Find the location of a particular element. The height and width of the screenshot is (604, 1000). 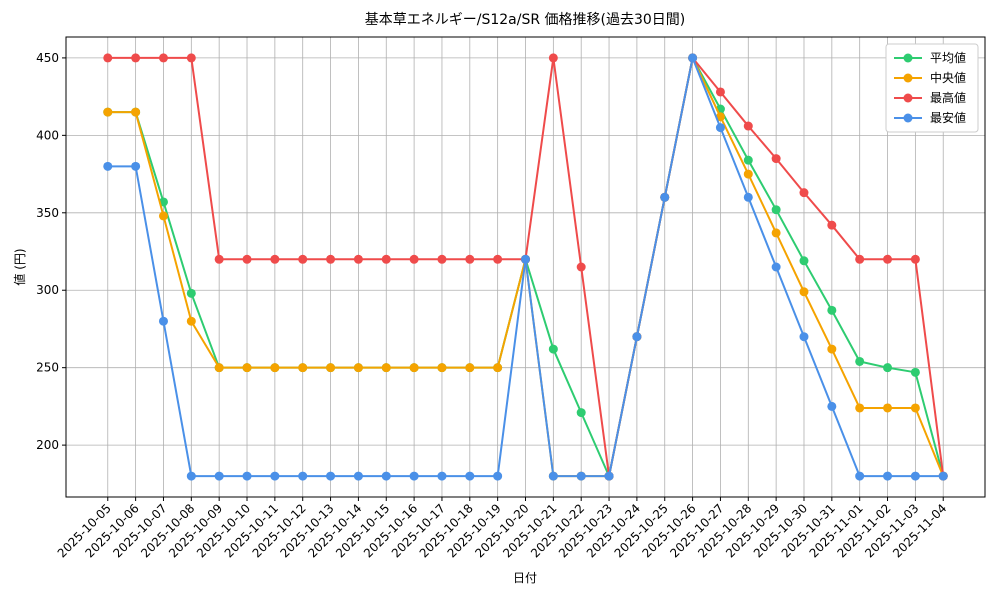

y-axis-label: 値 (円) is located at coordinates (19, 266).